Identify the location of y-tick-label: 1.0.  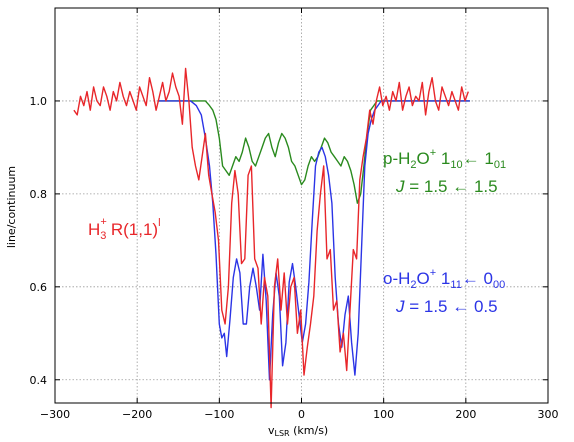
(39, 101).